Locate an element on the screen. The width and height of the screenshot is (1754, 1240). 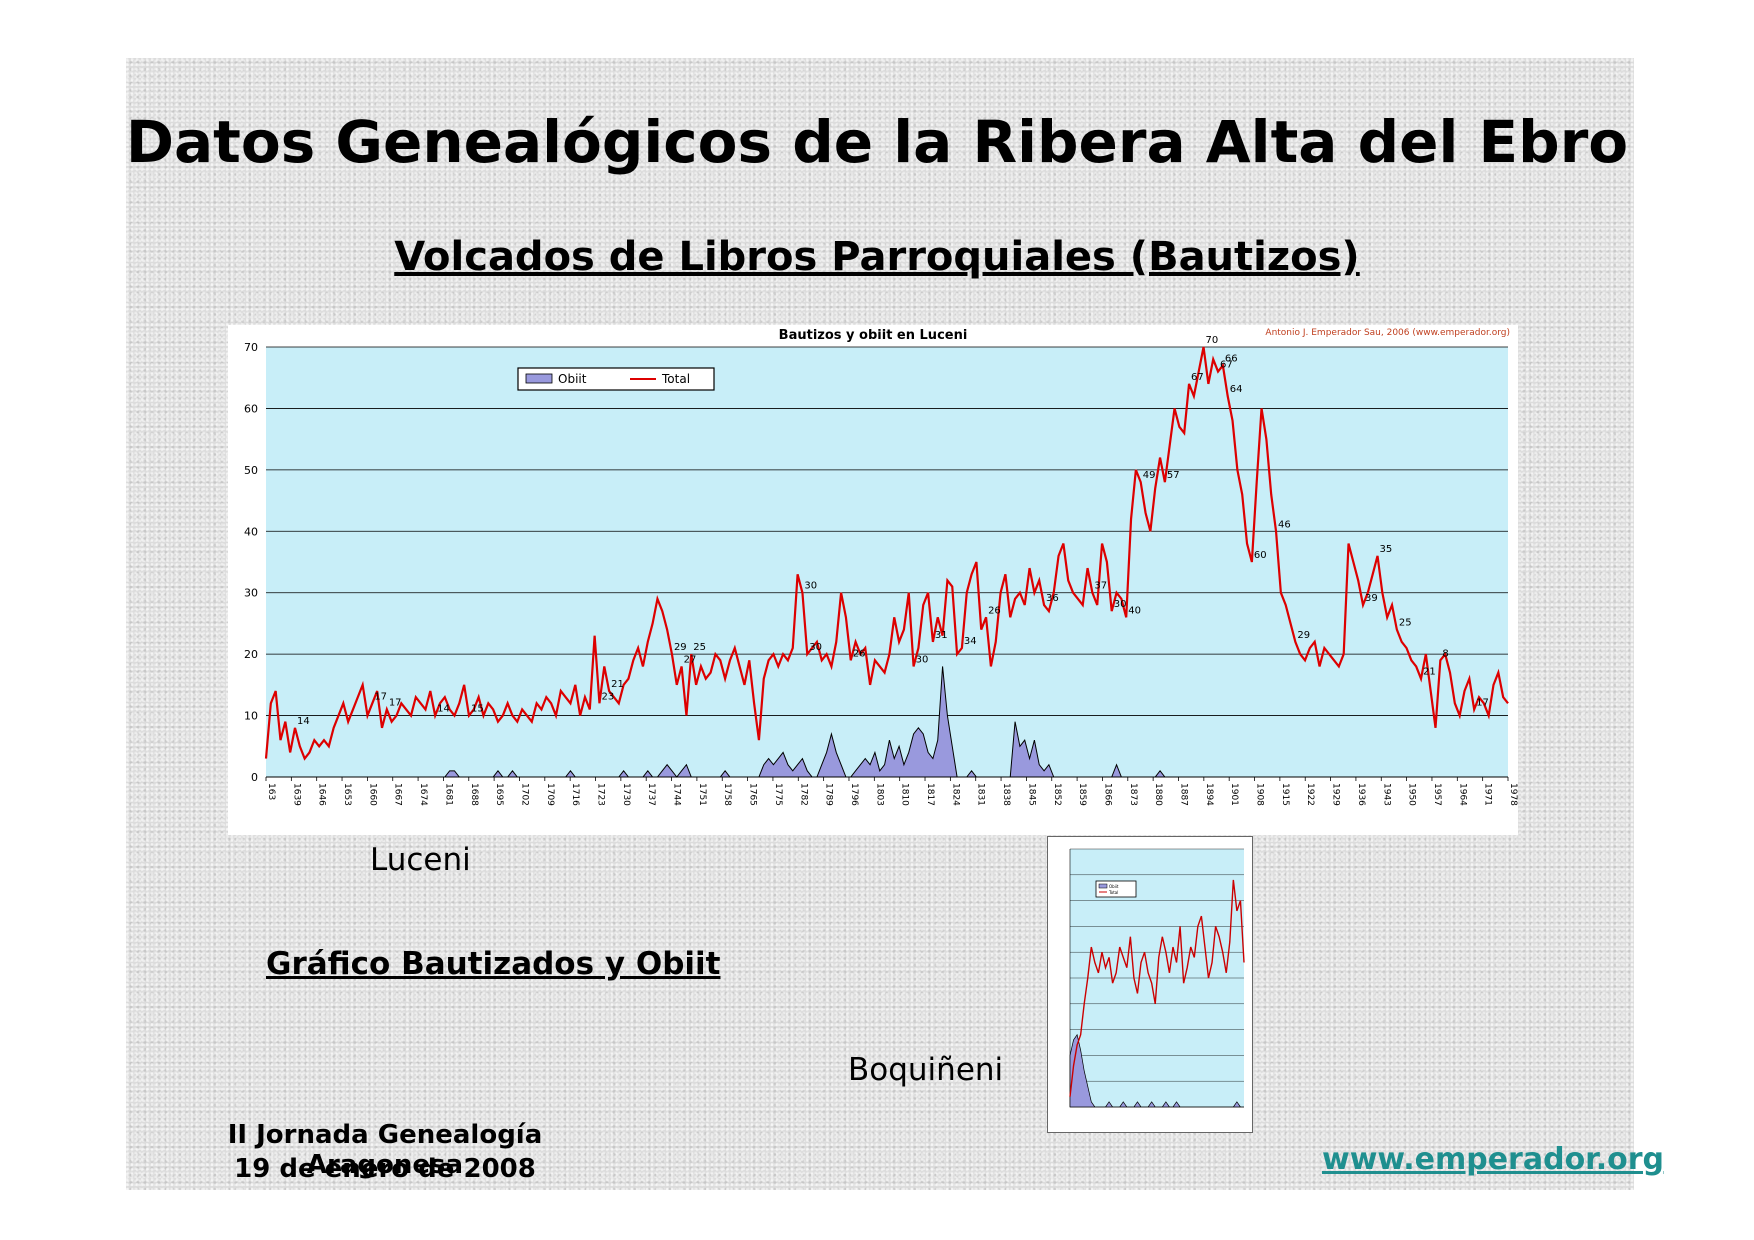
x-tick-label: 1751 is located at coordinates (702, 794).